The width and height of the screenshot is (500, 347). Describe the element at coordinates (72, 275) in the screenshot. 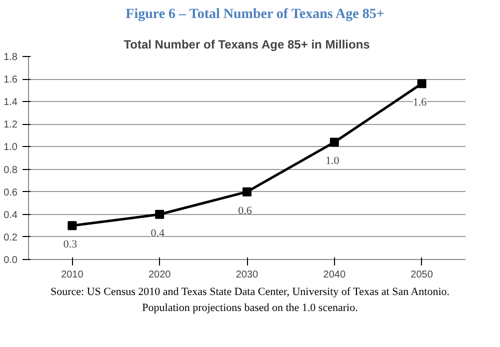

I see `x-tick-label: 2010` at that location.